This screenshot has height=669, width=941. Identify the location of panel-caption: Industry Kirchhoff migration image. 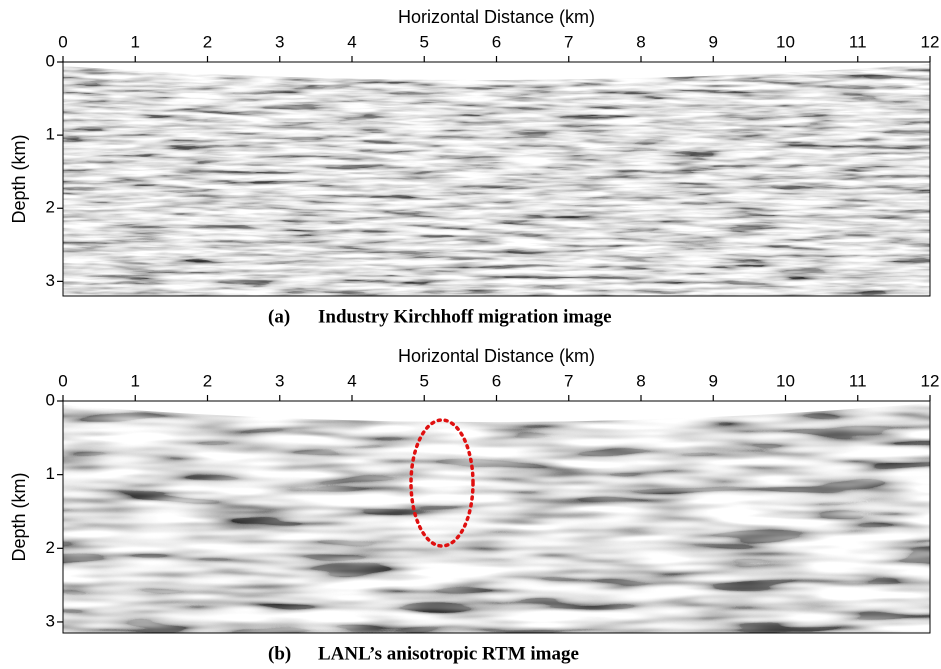
(465, 316).